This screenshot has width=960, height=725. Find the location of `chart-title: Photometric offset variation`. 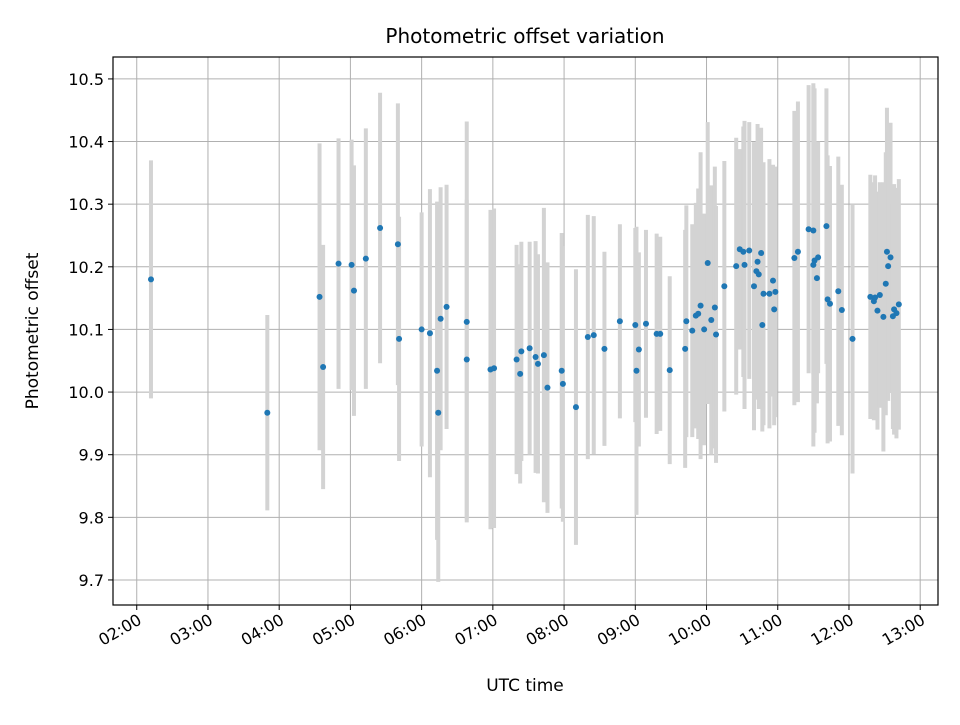

chart-title: Photometric offset variation is located at coordinates (524, 36).